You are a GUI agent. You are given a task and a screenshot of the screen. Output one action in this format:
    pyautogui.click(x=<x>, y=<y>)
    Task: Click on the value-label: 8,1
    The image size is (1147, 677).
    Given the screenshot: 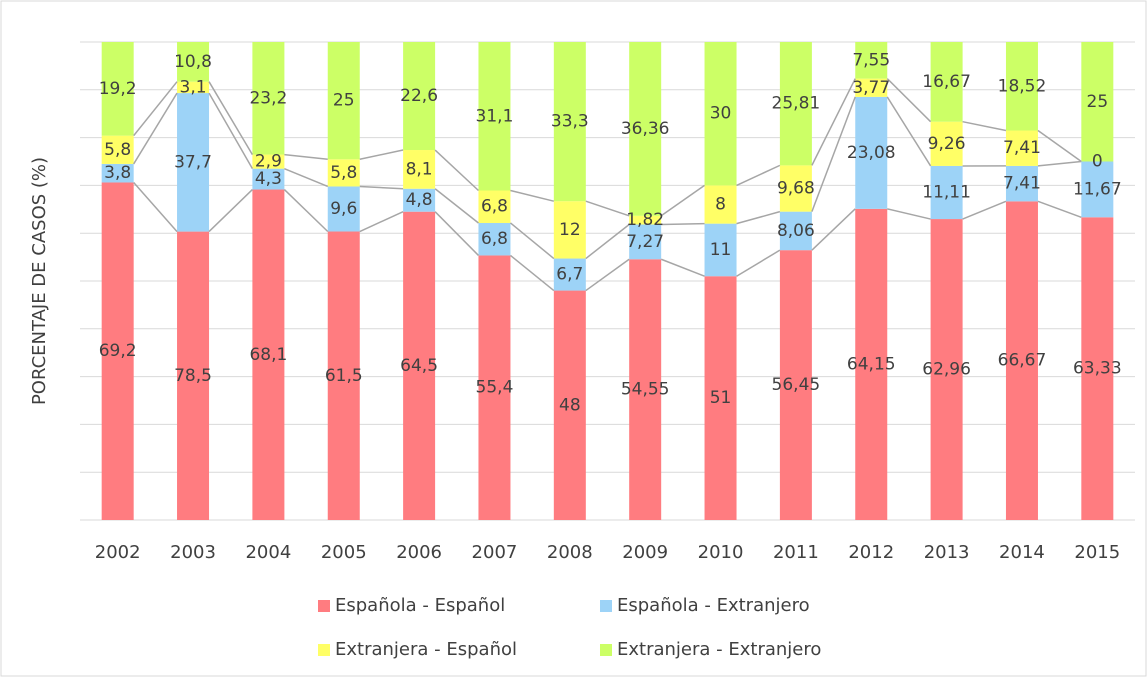 What is the action you would take?
    pyautogui.click(x=419, y=169)
    